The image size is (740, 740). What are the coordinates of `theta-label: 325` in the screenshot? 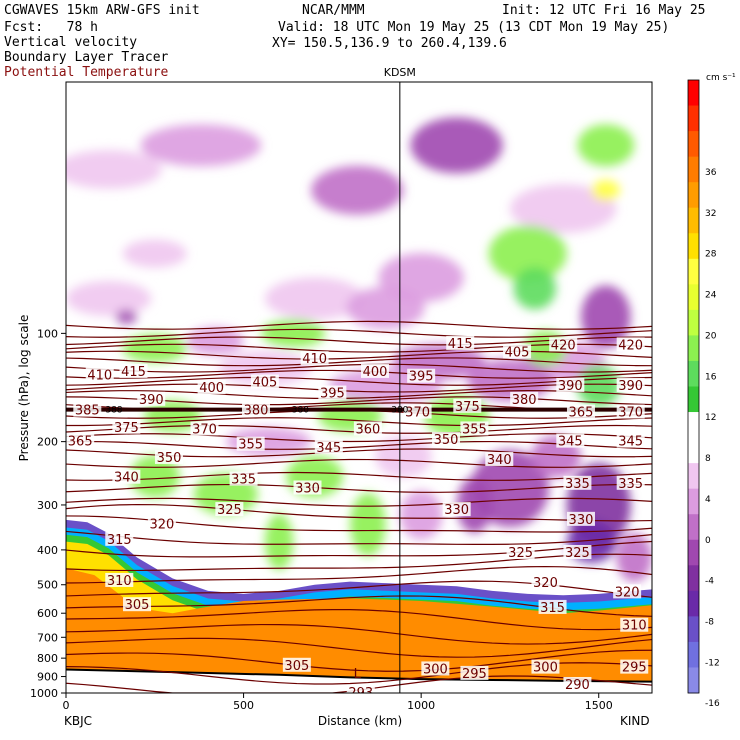 It's located at (577, 553).